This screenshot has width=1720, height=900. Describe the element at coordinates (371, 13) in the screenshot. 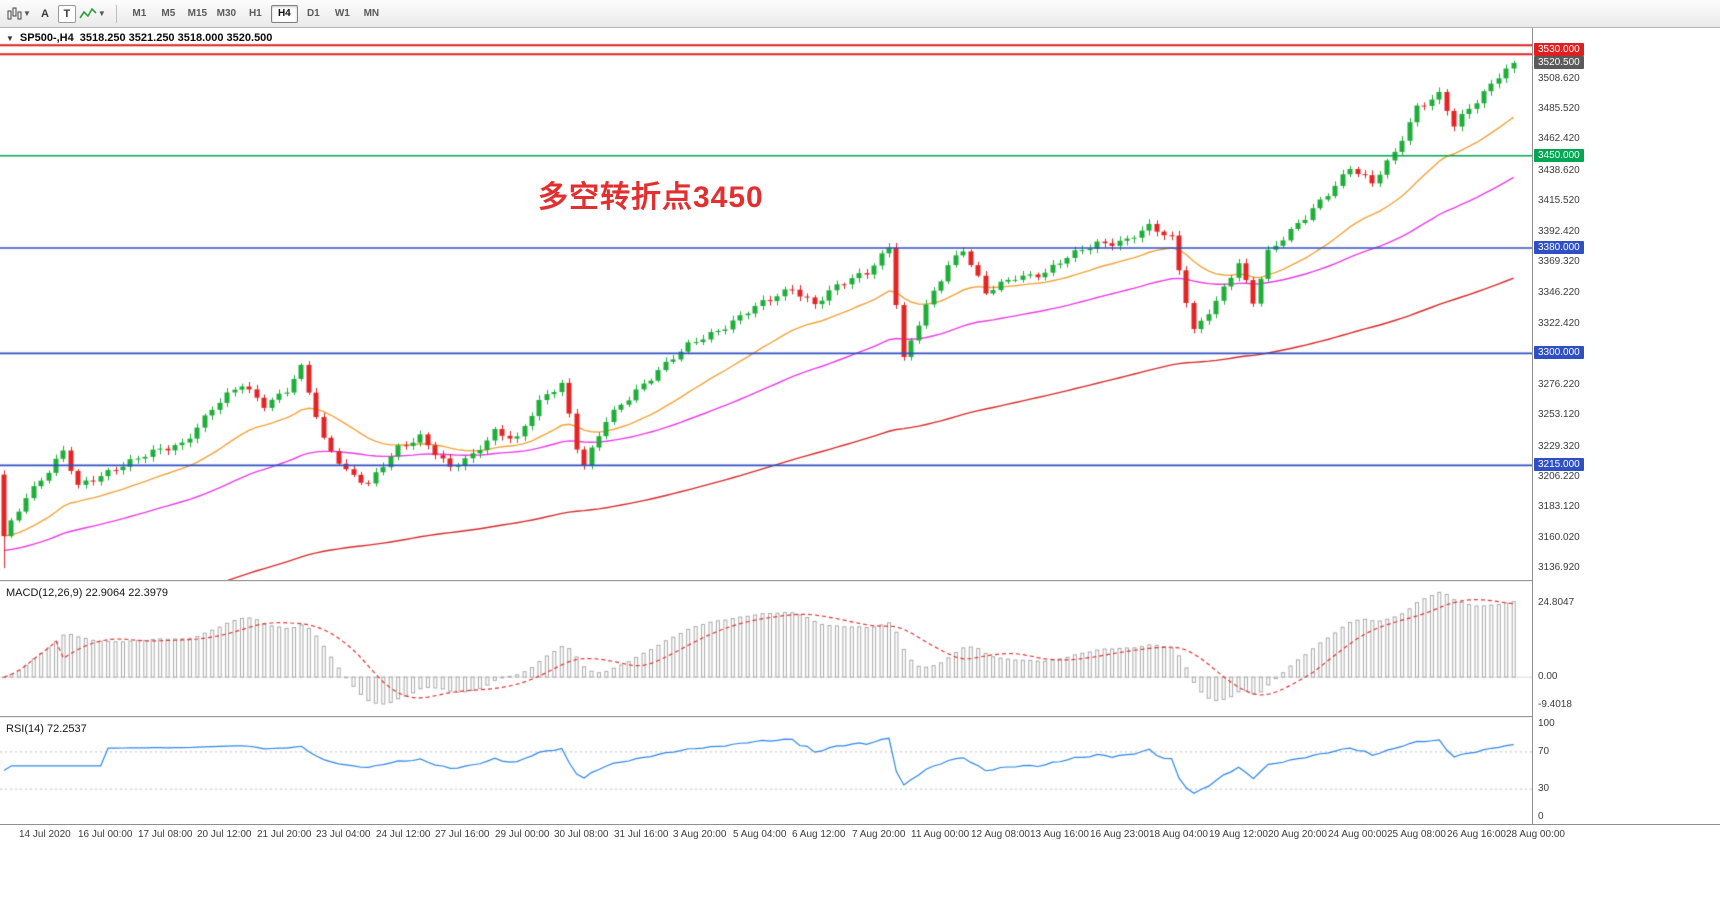

I see `timeframe-mn: MN` at that location.